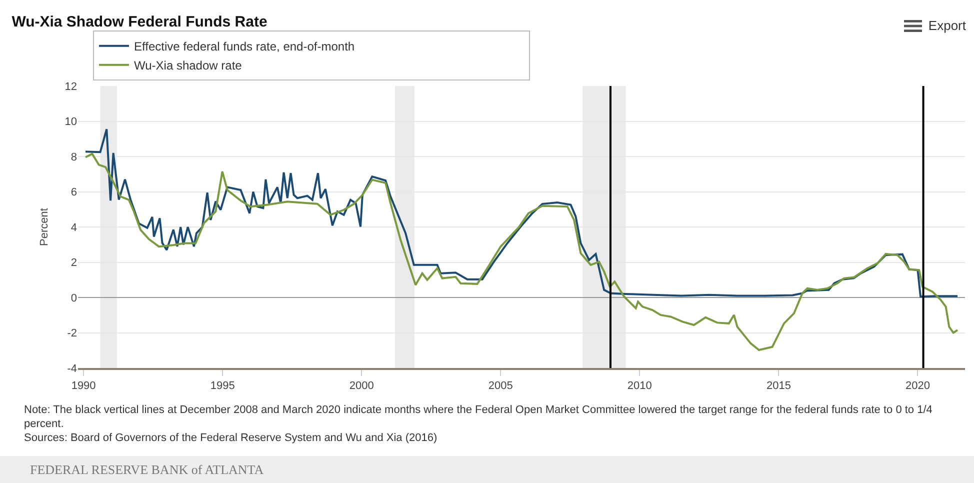 The image size is (974, 483). What do you see at coordinates (361, 386) in the screenshot?
I see `x-tick-label: 2000` at bounding box center [361, 386].